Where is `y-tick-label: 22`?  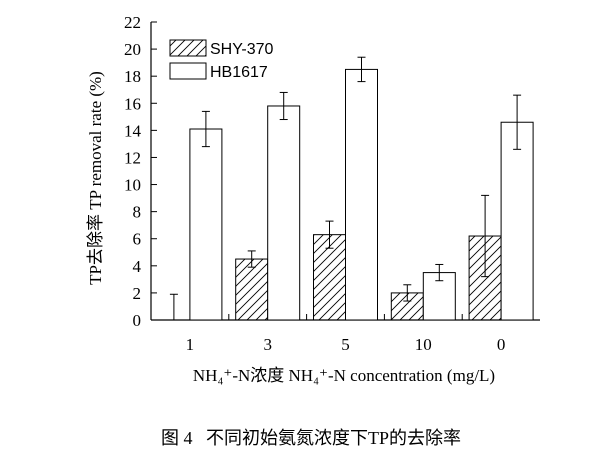
y-tick-label: 22 is located at coordinates (132, 22).